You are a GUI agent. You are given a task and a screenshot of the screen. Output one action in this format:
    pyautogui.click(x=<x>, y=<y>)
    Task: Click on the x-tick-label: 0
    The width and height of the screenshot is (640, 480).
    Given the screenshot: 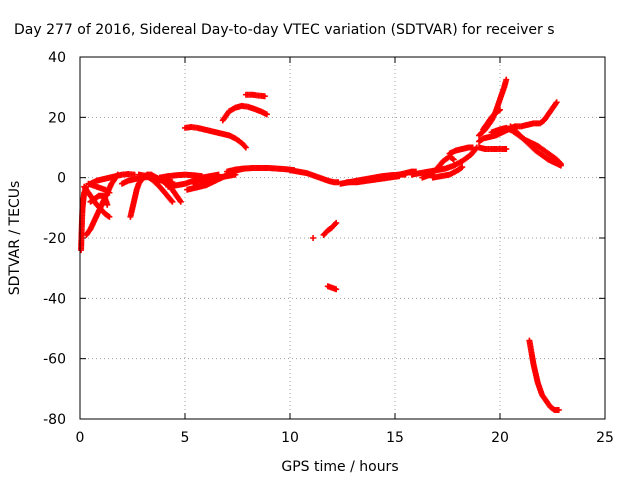 What is the action you would take?
    pyautogui.click(x=80, y=438)
    